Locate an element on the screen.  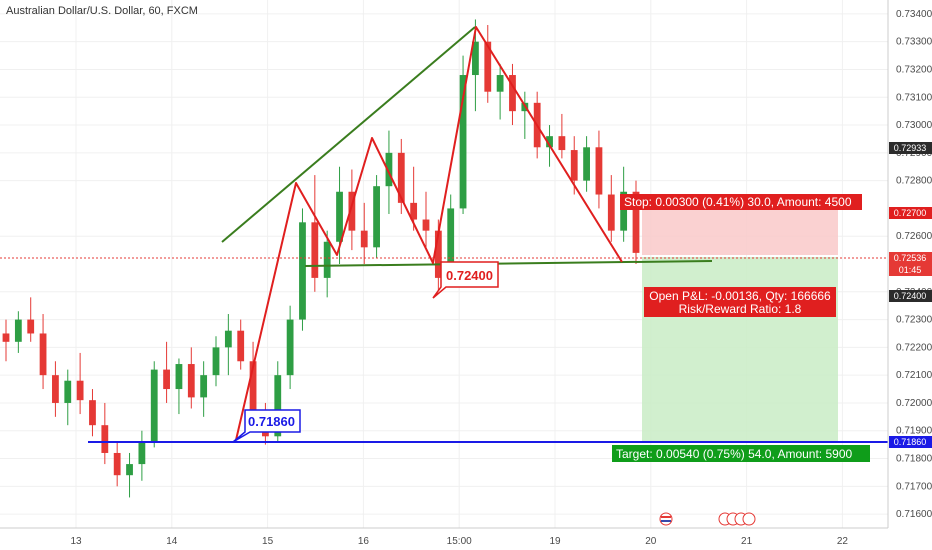
price-tick-label: 0.73400 is located at coordinates (914, 14).